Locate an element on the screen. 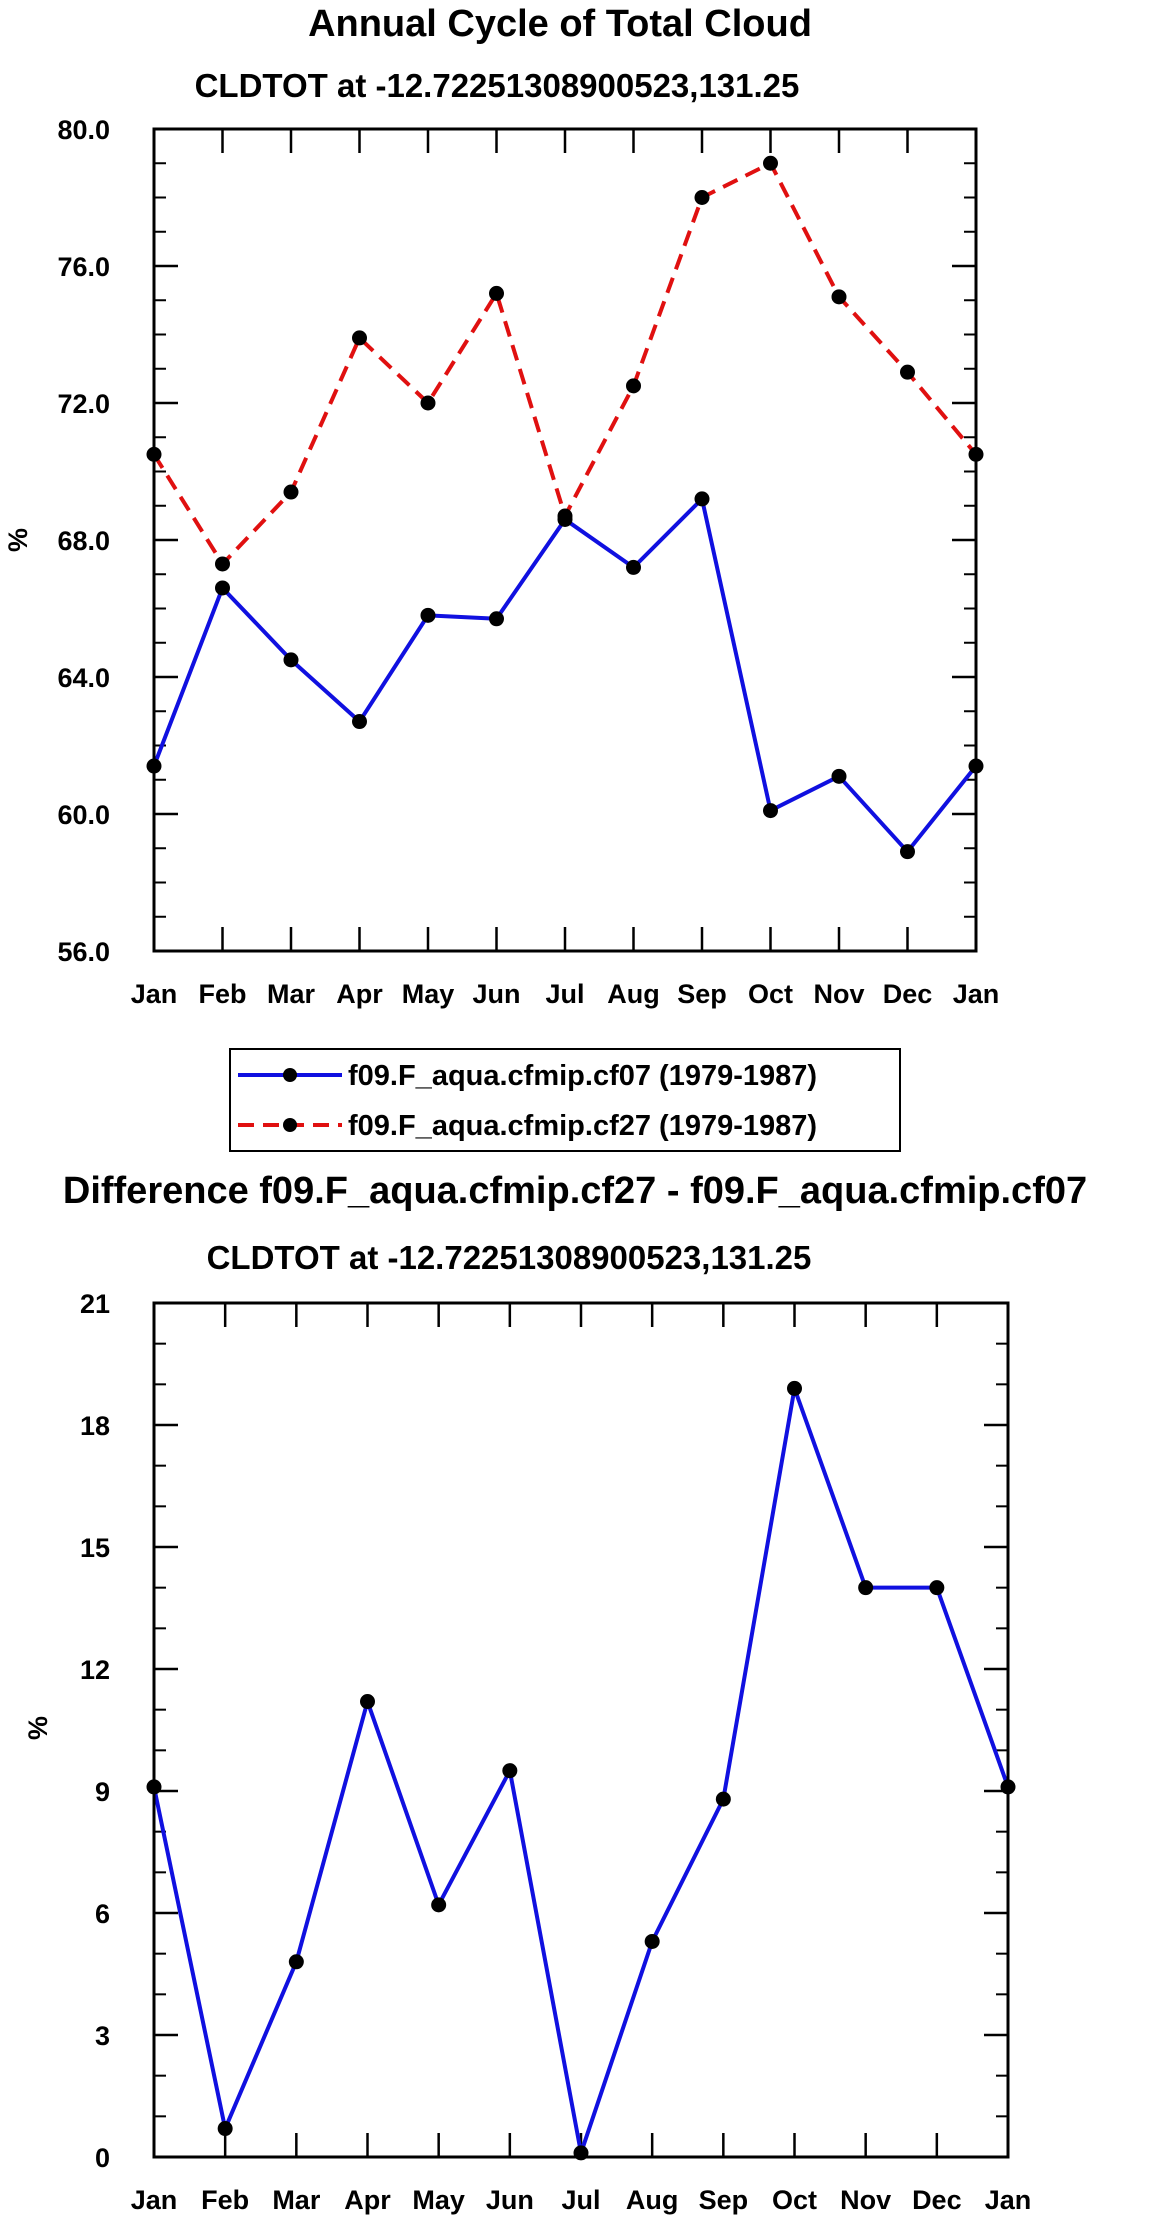 The image size is (1161, 2232). legend-box is located at coordinates (565, 1100).